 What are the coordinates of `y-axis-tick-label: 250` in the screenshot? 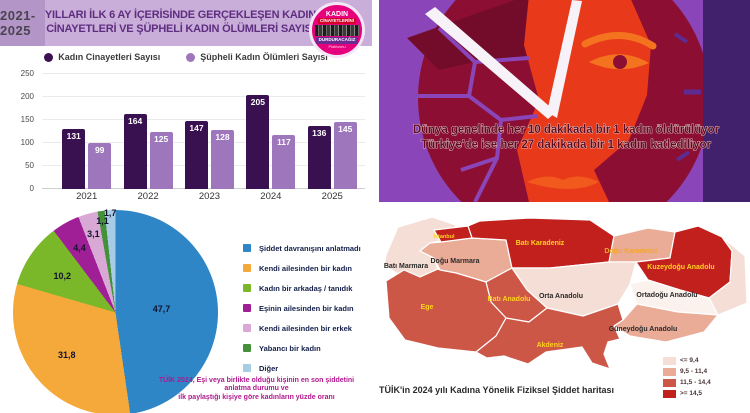 It's located at (27, 73).